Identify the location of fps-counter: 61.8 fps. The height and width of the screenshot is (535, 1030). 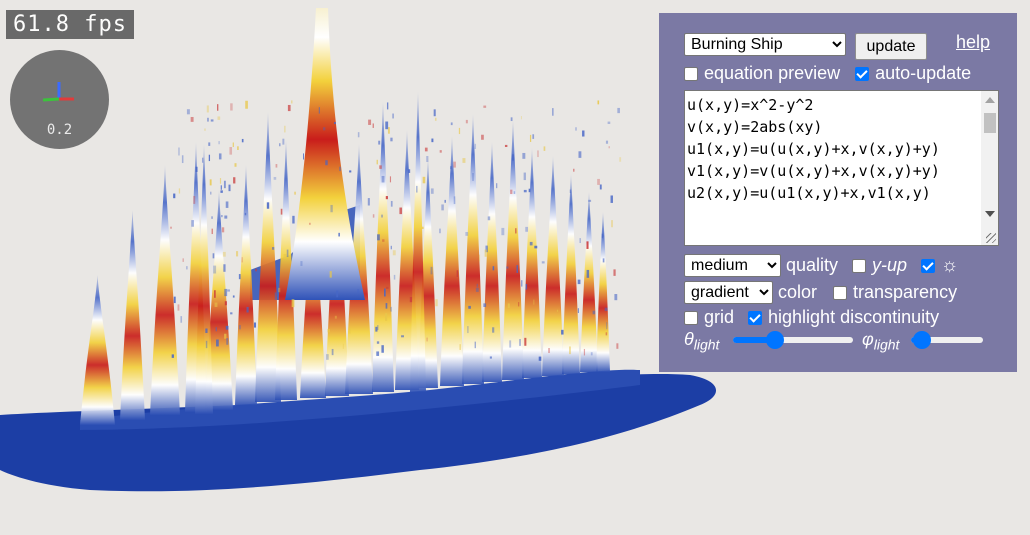
(70, 24).